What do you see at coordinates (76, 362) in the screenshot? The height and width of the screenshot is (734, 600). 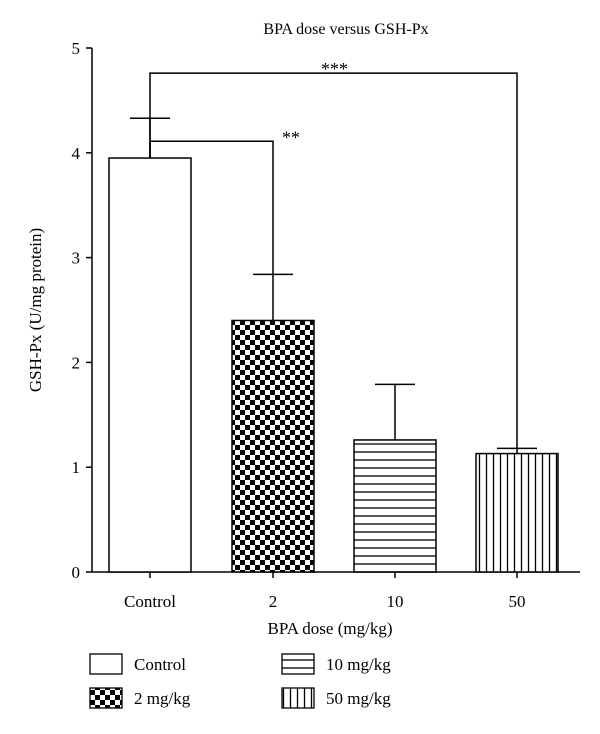 I see `y-tick-label: 2` at bounding box center [76, 362].